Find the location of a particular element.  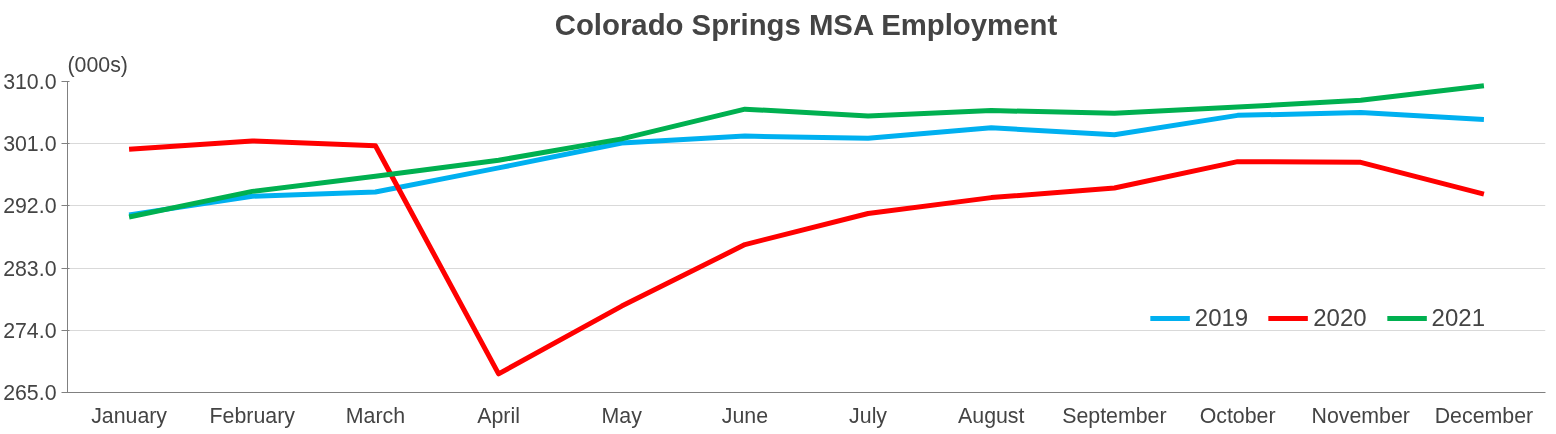

x-tick-label: April is located at coordinates (498, 415).